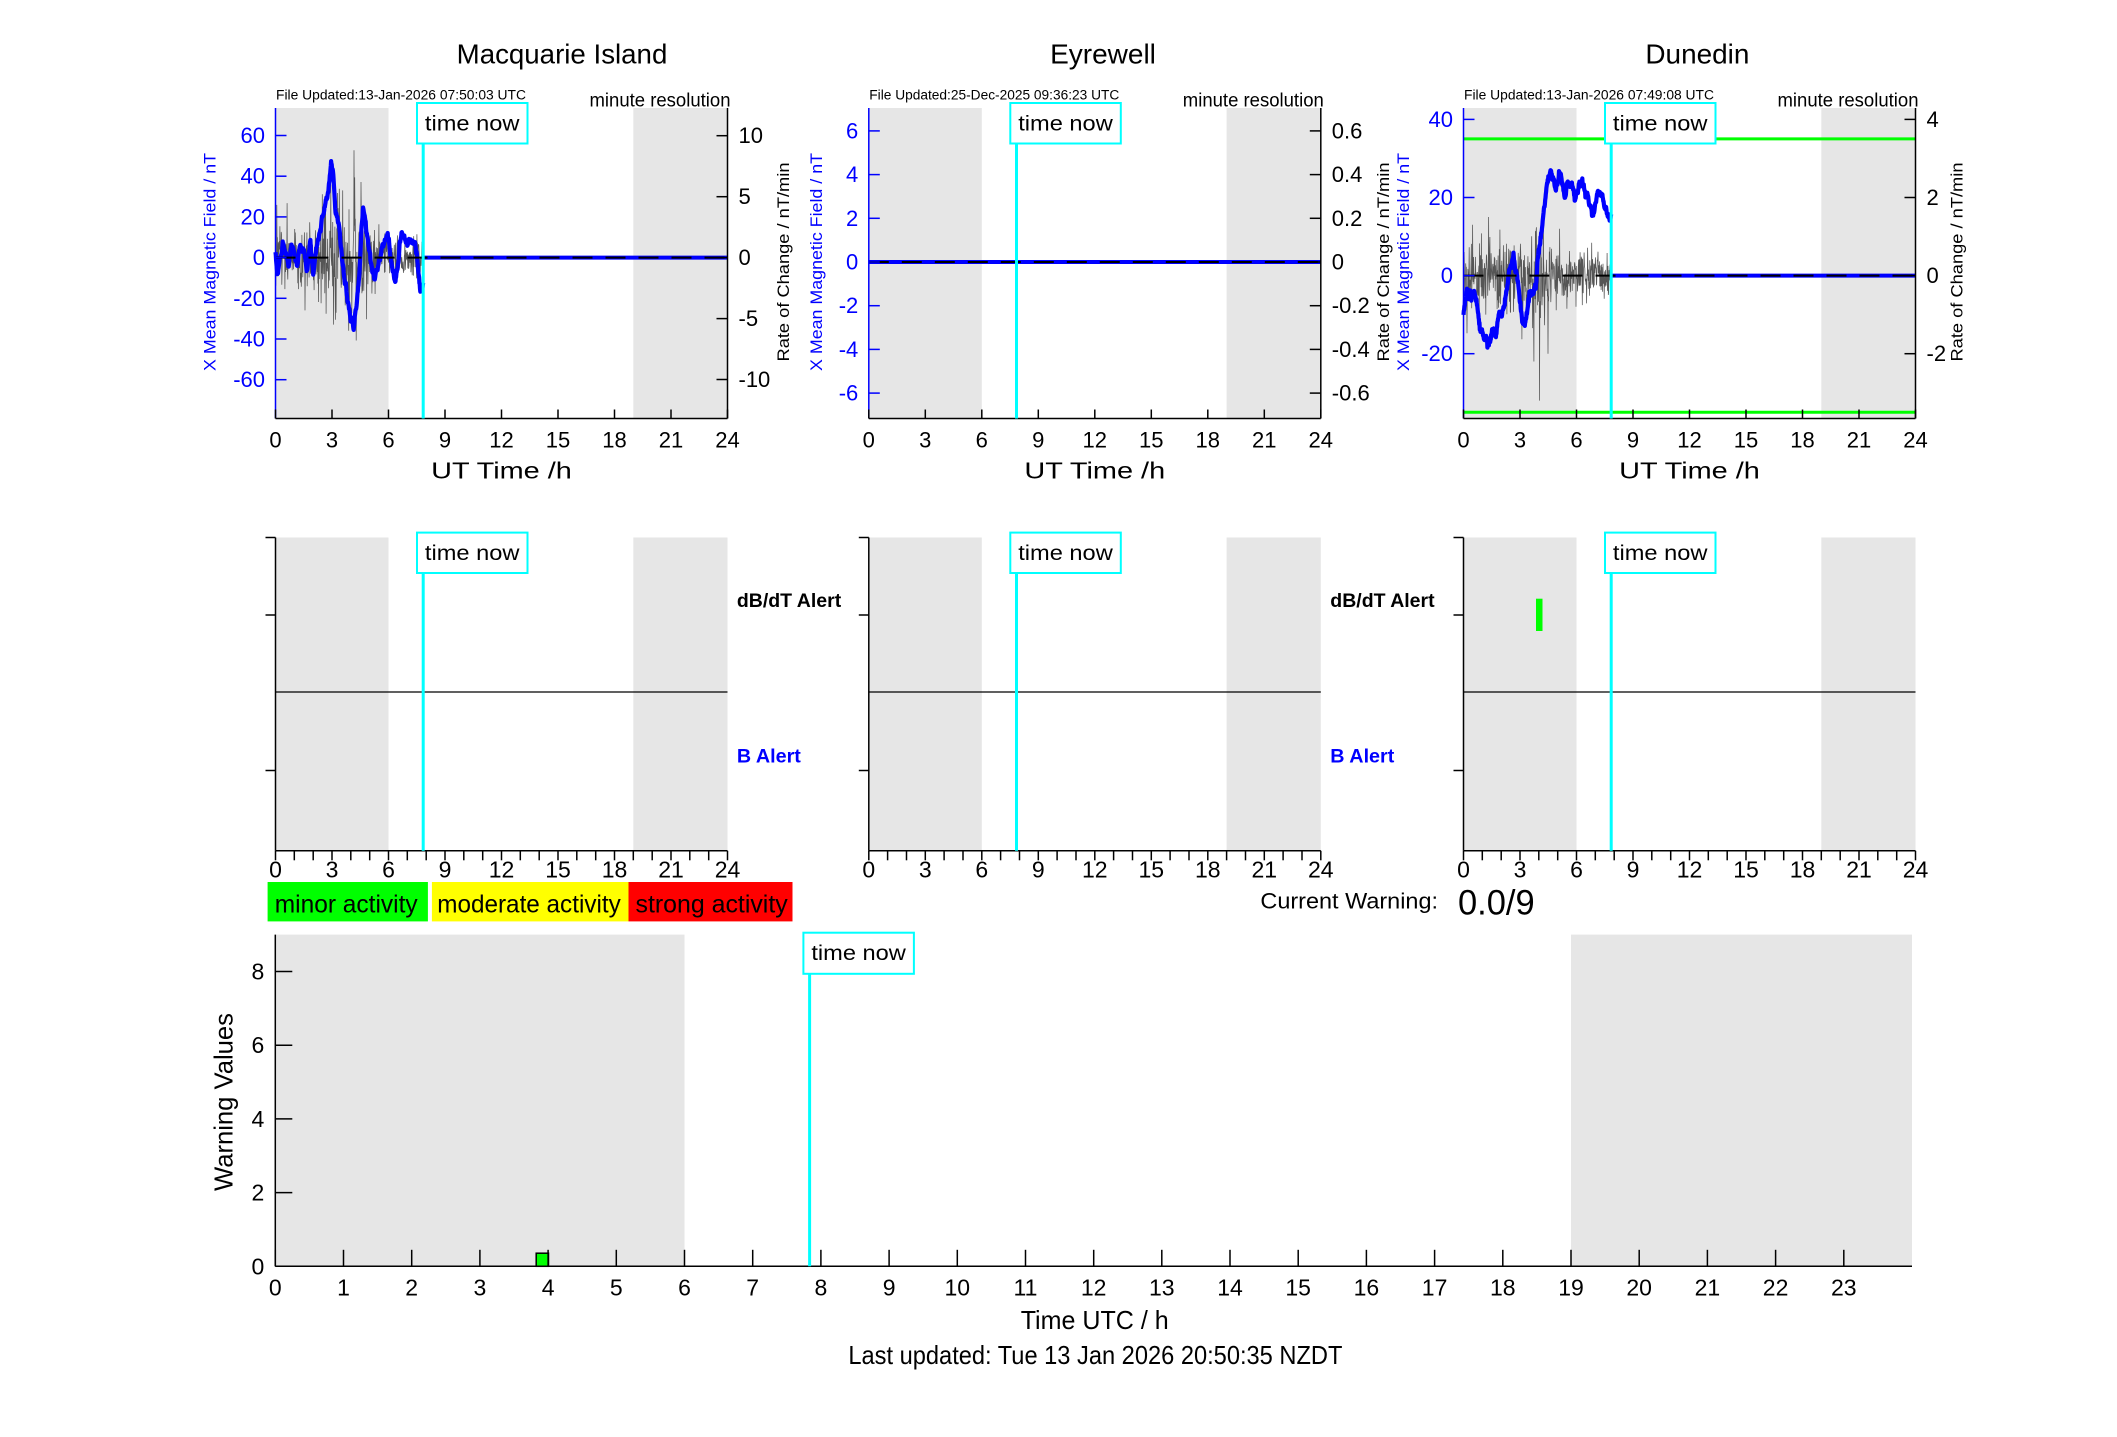 This screenshot has height=1437, width=2117. Describe the element at coordinates (1437, 353) in the screenshot. I see `svg-text: -20` at that location.